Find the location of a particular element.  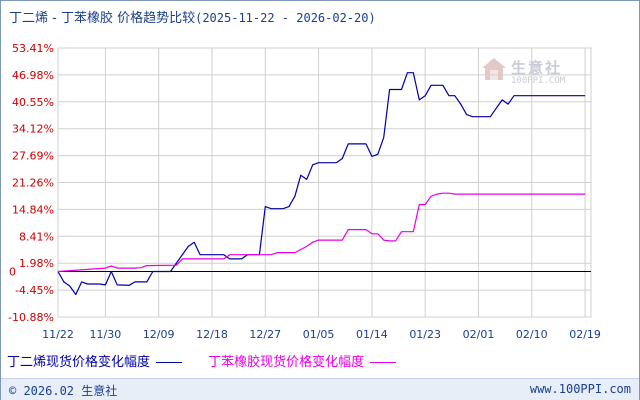

footer-site-link: www.100PPI.com is located at coordinates (580, 389).